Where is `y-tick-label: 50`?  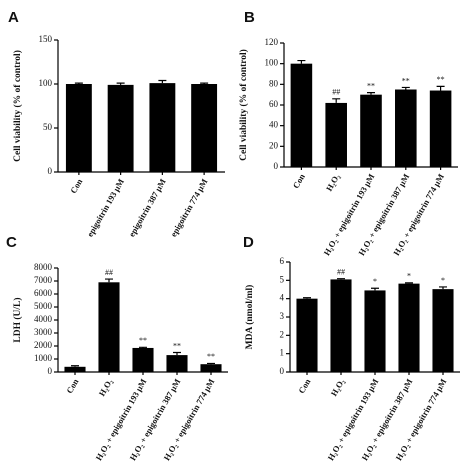 y-tick-label: 50 is located at coordinates (48, 127).